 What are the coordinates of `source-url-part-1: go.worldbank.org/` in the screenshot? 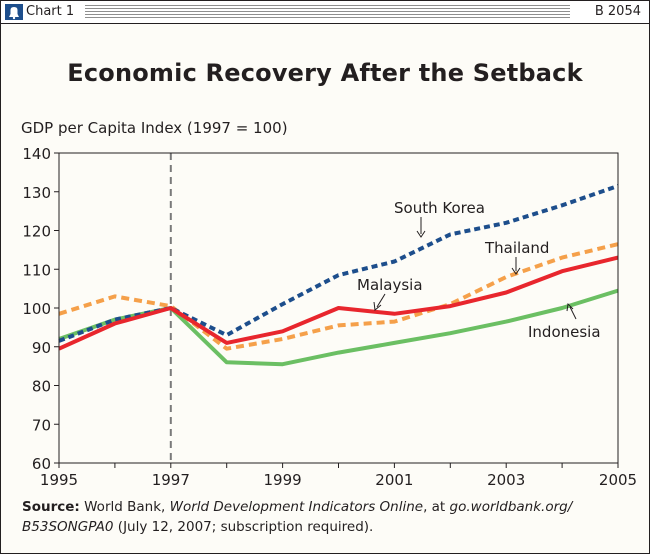 It's located at (511, 507).